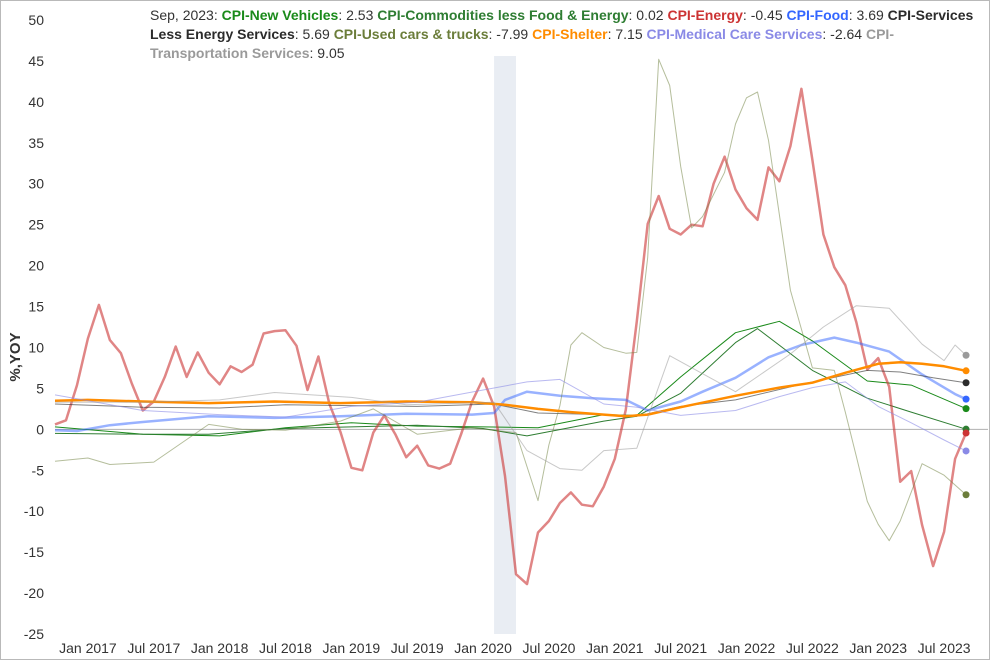  Describe the element at coordinates (966, 425) in the screenshot. I see `end-marker-layer` at that location.